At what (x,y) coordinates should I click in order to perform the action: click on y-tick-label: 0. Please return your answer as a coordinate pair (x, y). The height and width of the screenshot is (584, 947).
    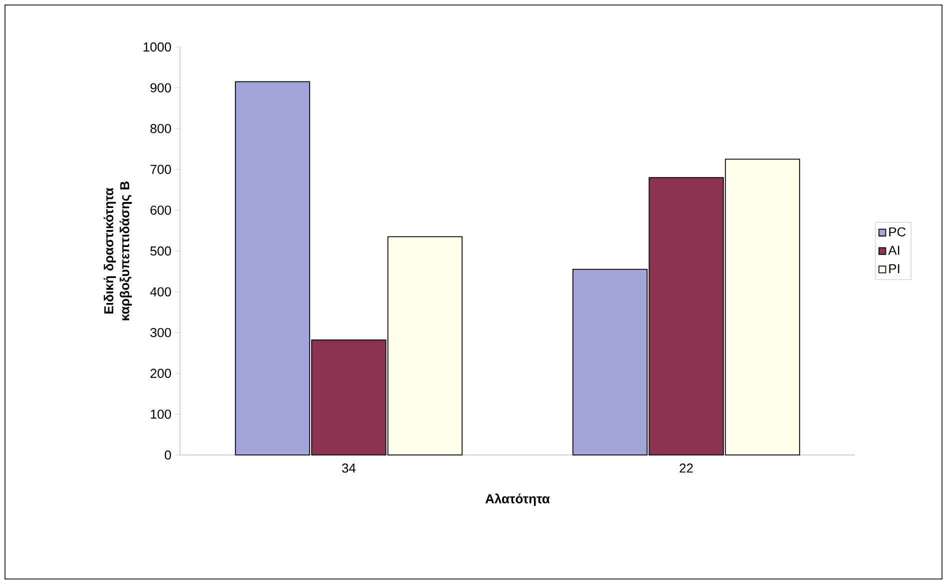
    Looking at the image, I should click on (167, 455).